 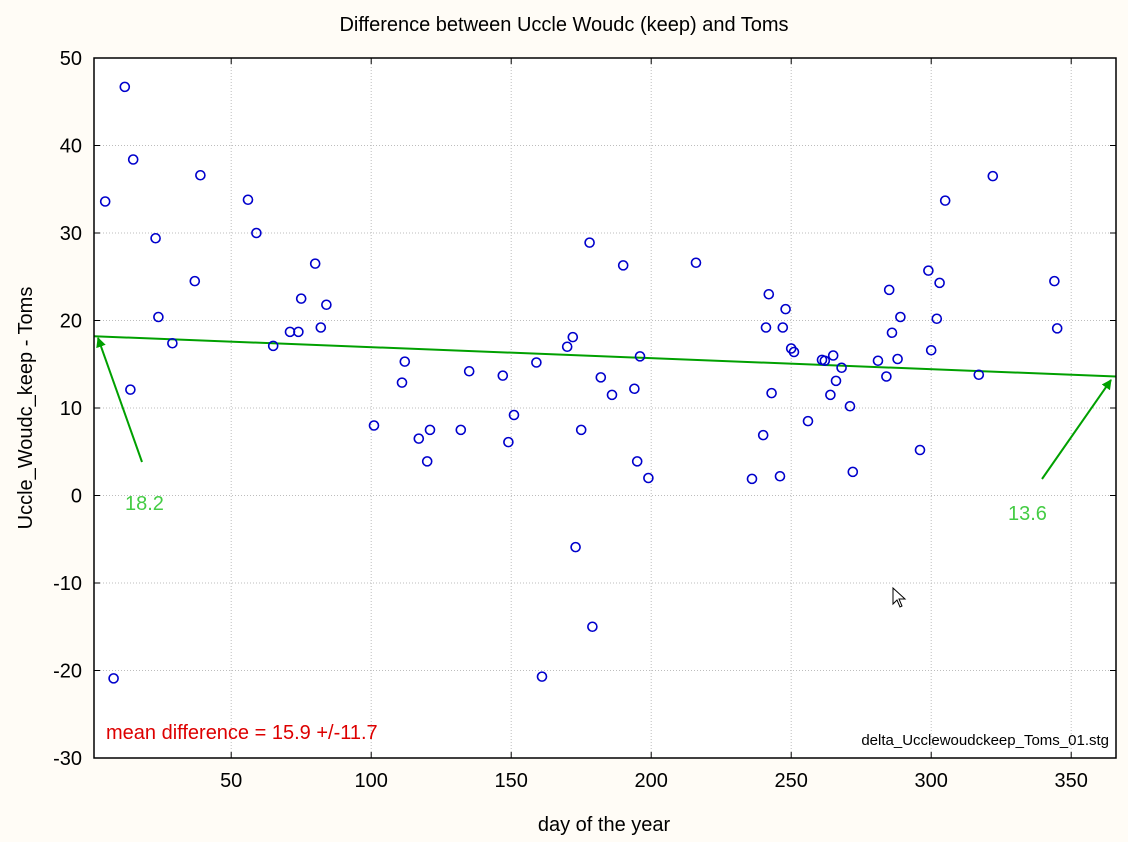 I want to click on y-tick-labels: -30 -20 -10 0 10 20 30 40 50, so click(x=67, y=409).